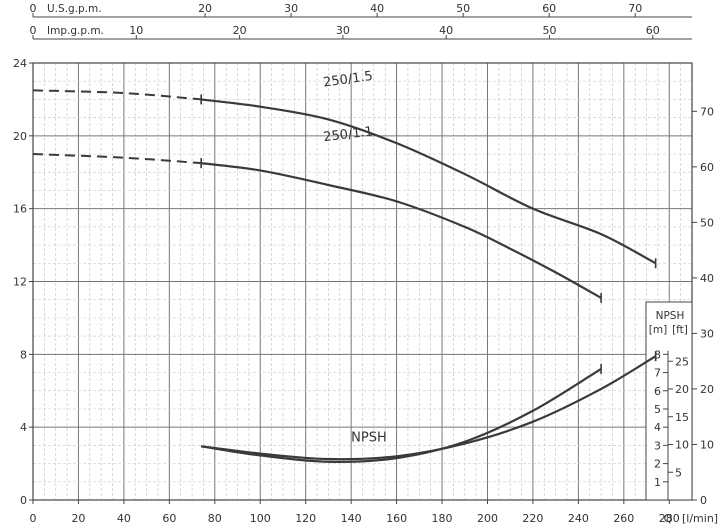 The image size is (728, 529). What do you see at coordinates (657, 391) in the screenshot?
I see `npsh-m-tick-label: 6` at bounding box center [657, 391].